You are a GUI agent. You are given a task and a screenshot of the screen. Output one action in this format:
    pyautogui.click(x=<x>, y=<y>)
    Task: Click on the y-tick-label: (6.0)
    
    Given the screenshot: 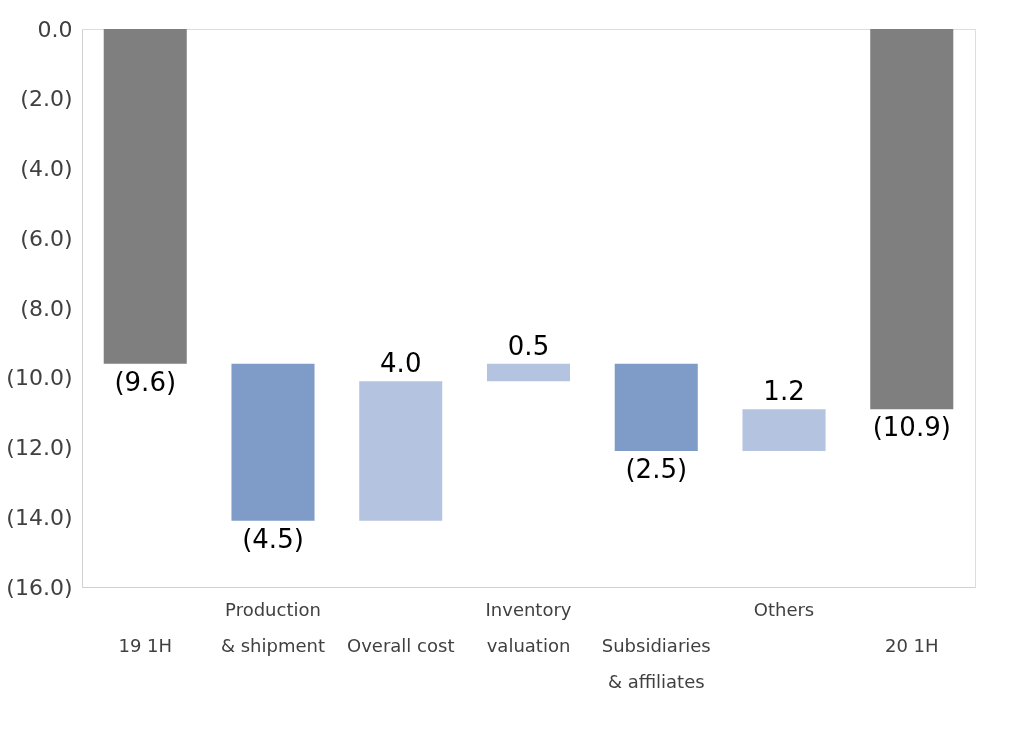 What is the action you would take?
    pyautogui.click(x=46, y=238)
    